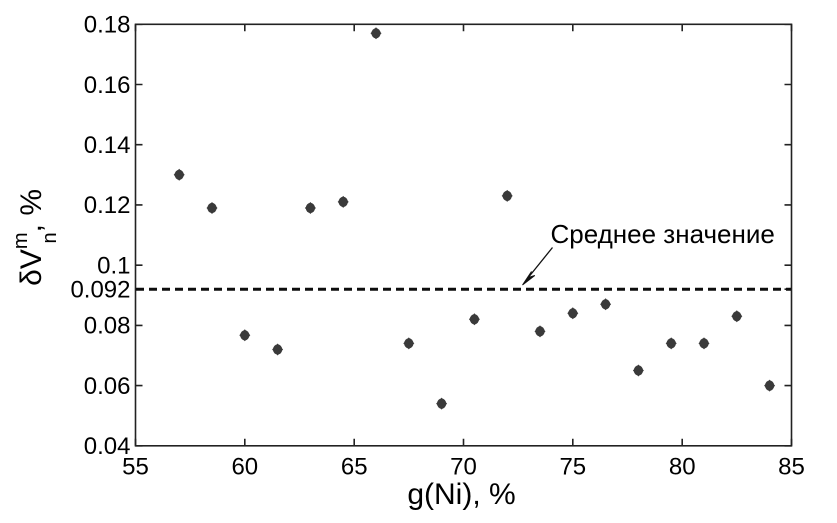  Describe the element at coordinates (135, 467) in the screenshot. I see `svg-text: 55` at that location.